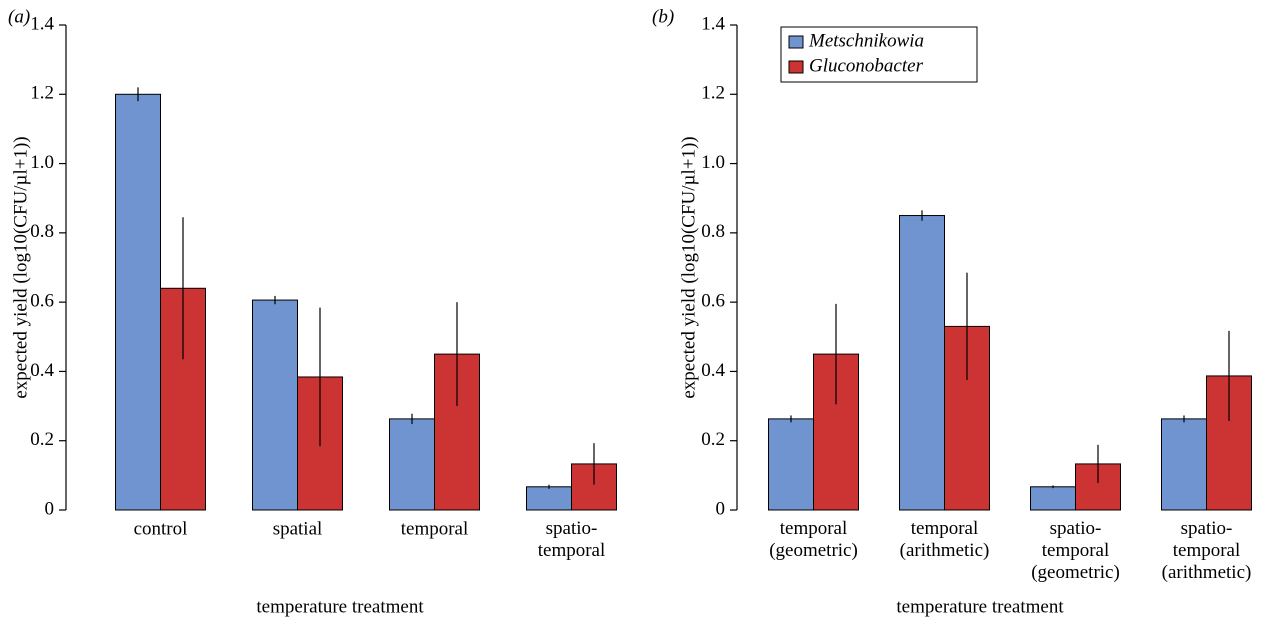 Image resolution: width=1284 pixels, height=629 pixels. I want to click on x-tick-label: spatial, so click(298, 528).